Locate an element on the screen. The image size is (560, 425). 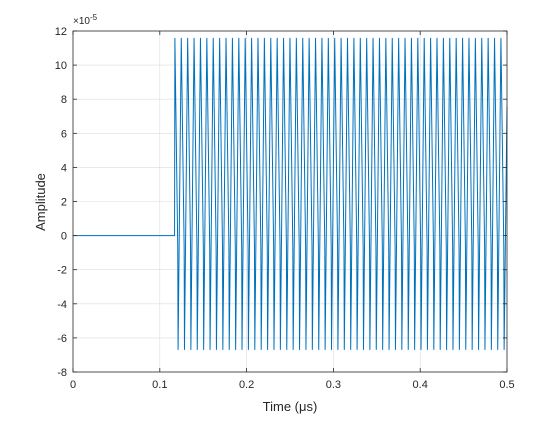
y-exponent-label: ×10⁻⁵ is located at coordinates (85, 20).